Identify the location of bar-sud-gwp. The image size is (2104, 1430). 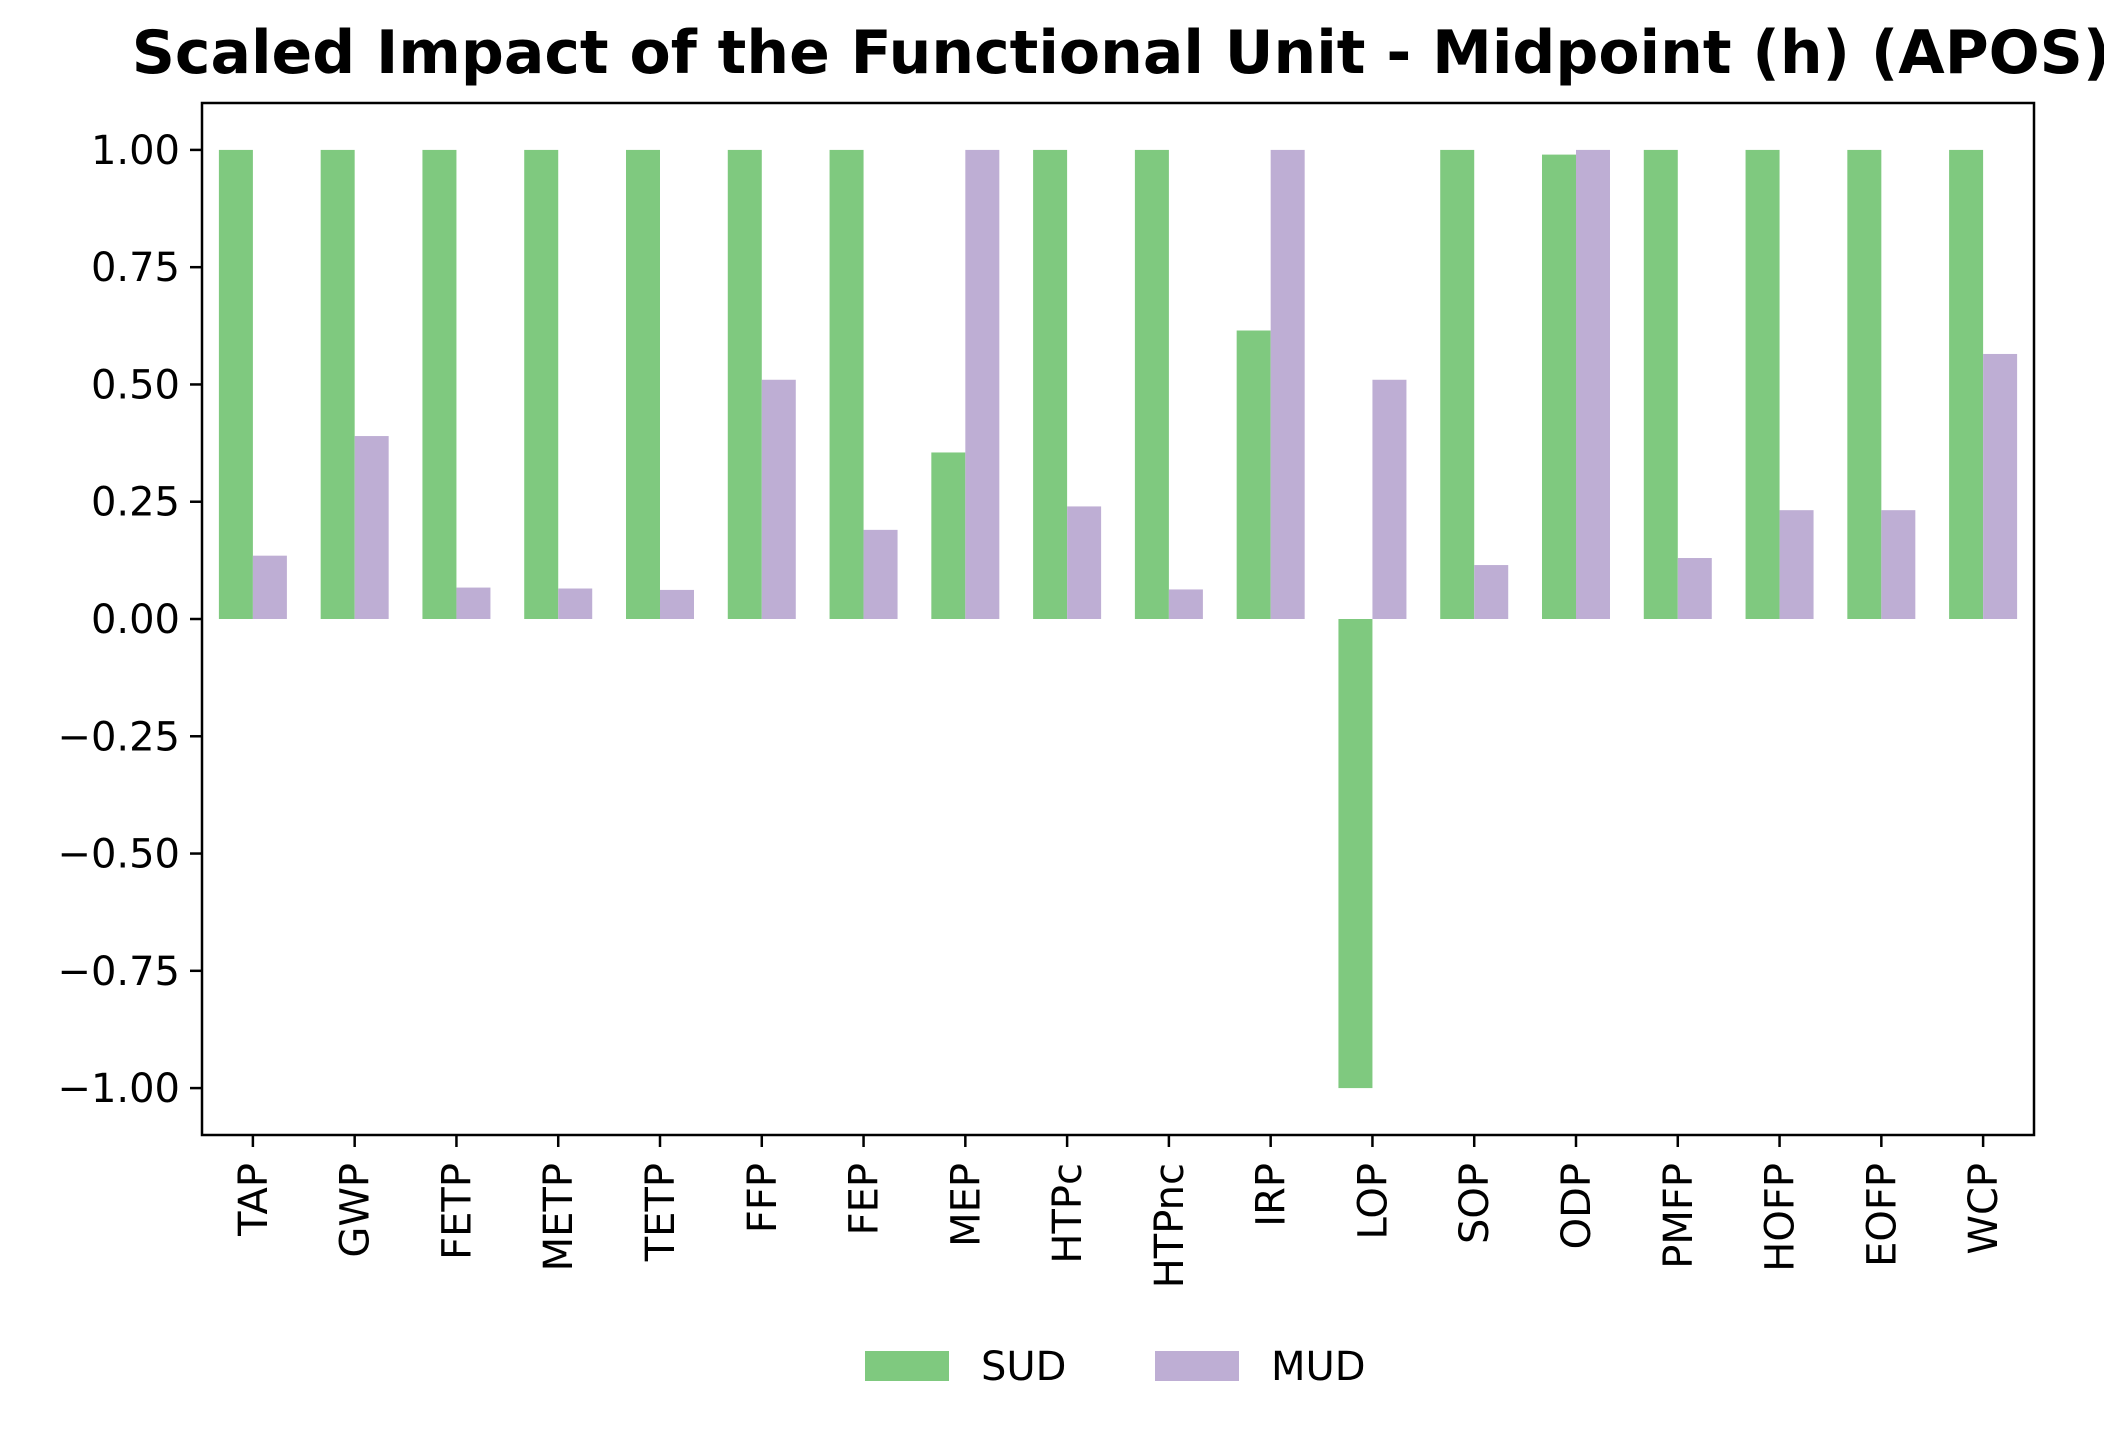
(337, 384).